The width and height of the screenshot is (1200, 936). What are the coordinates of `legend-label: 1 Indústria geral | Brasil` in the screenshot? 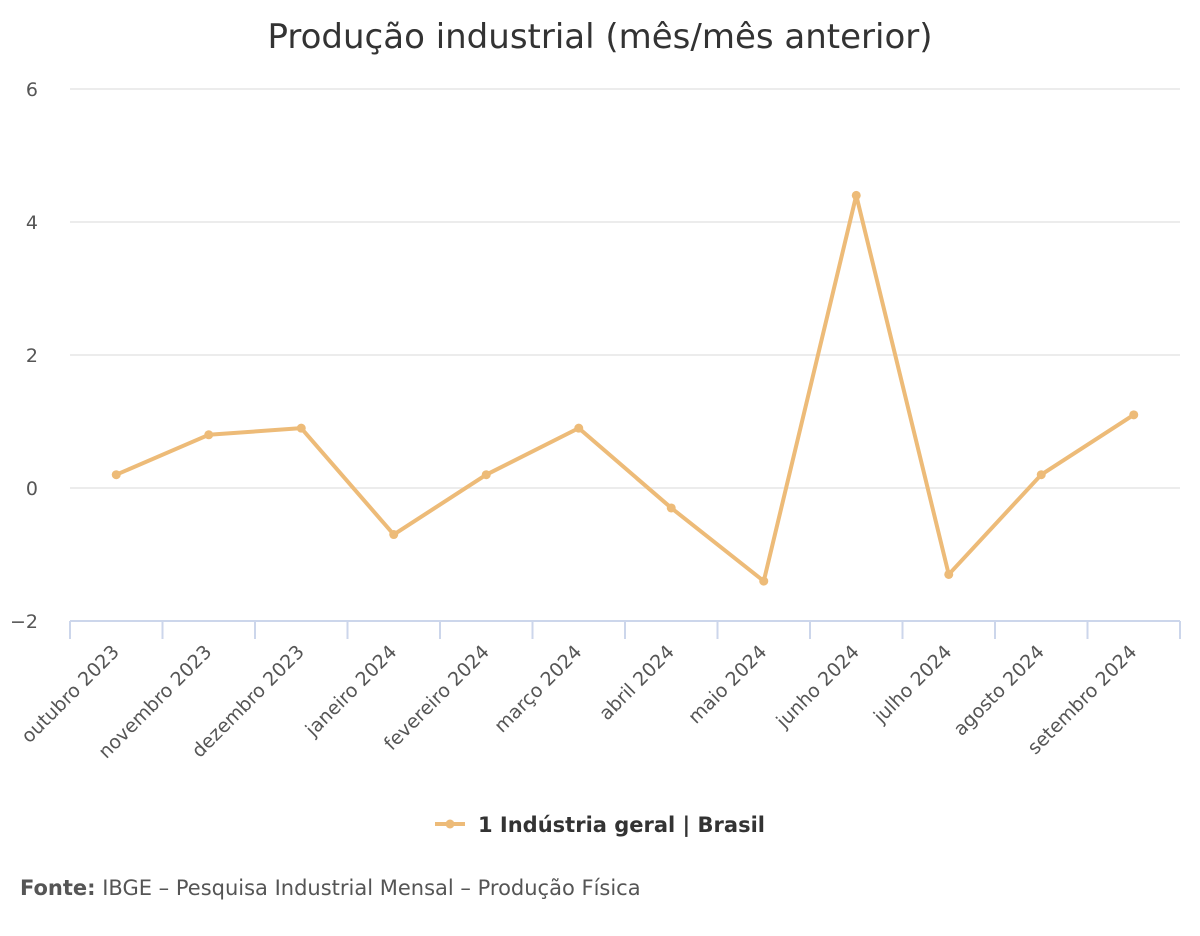 It's located at (621, 825).